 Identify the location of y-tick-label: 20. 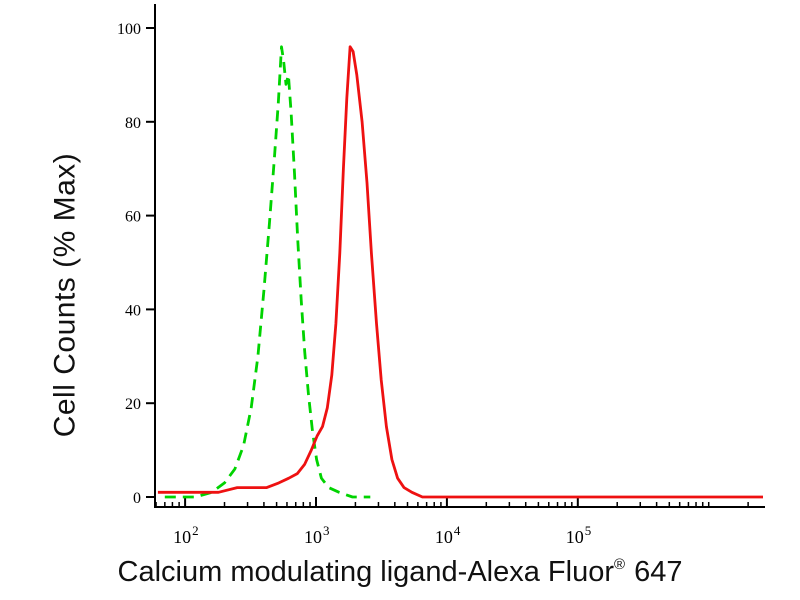
(133, 404).